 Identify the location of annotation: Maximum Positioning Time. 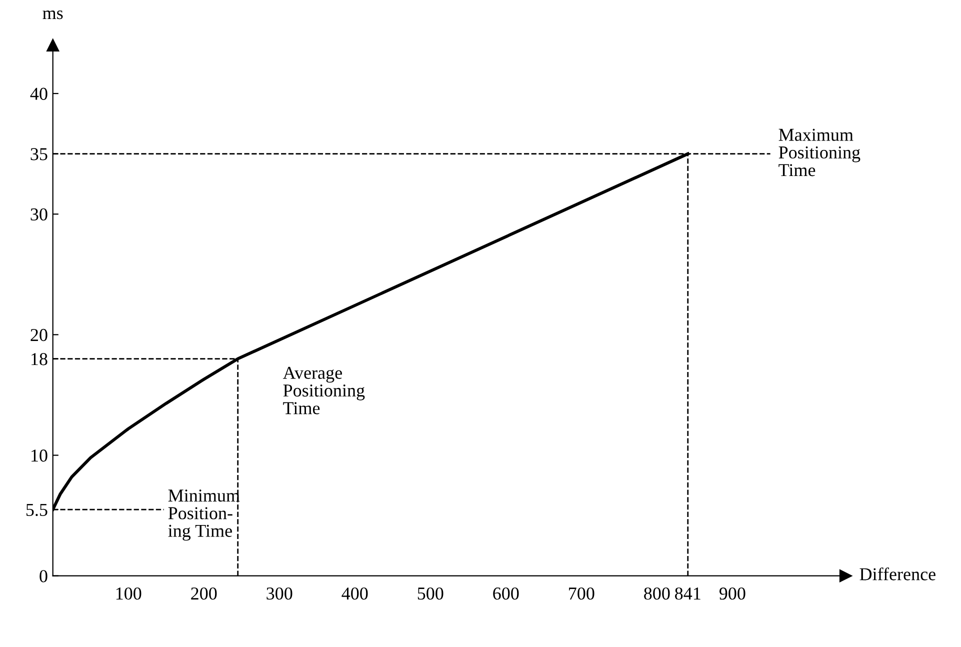
(819, 152).